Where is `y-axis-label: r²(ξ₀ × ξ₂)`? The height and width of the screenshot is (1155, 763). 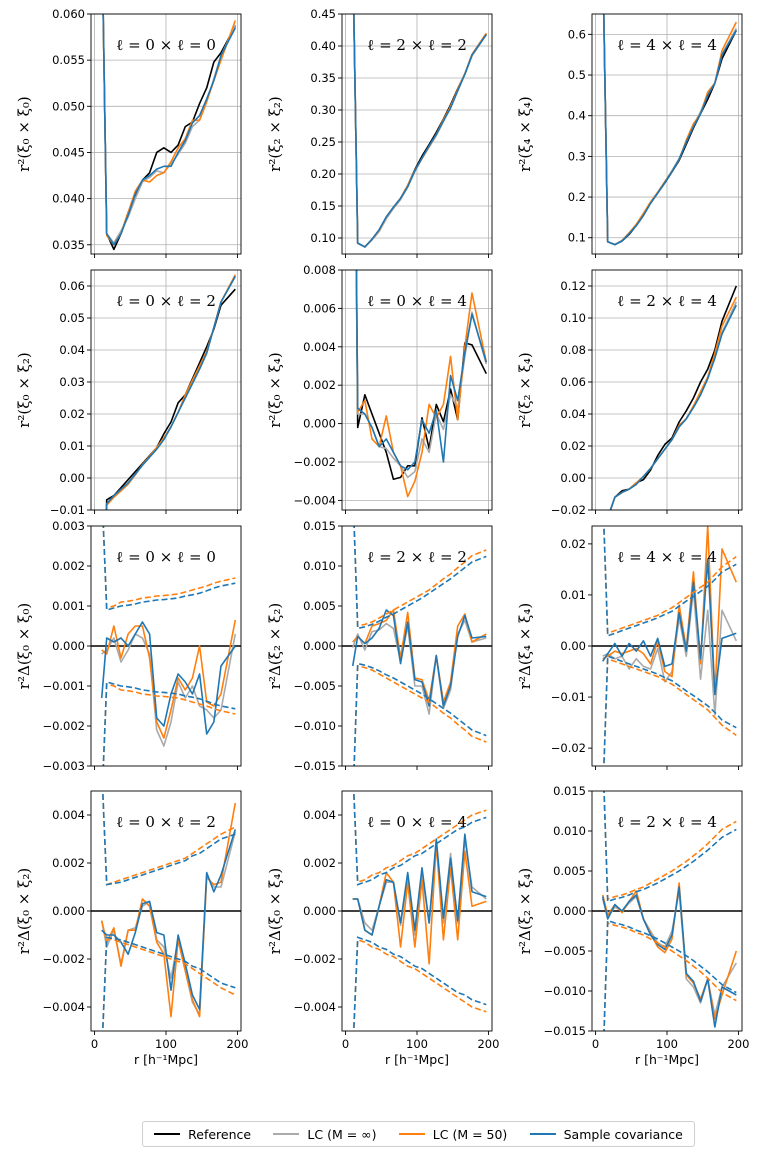
y-axis-label: r²(ξ₀ × ξ₂) is located at coordinates (24, 390).